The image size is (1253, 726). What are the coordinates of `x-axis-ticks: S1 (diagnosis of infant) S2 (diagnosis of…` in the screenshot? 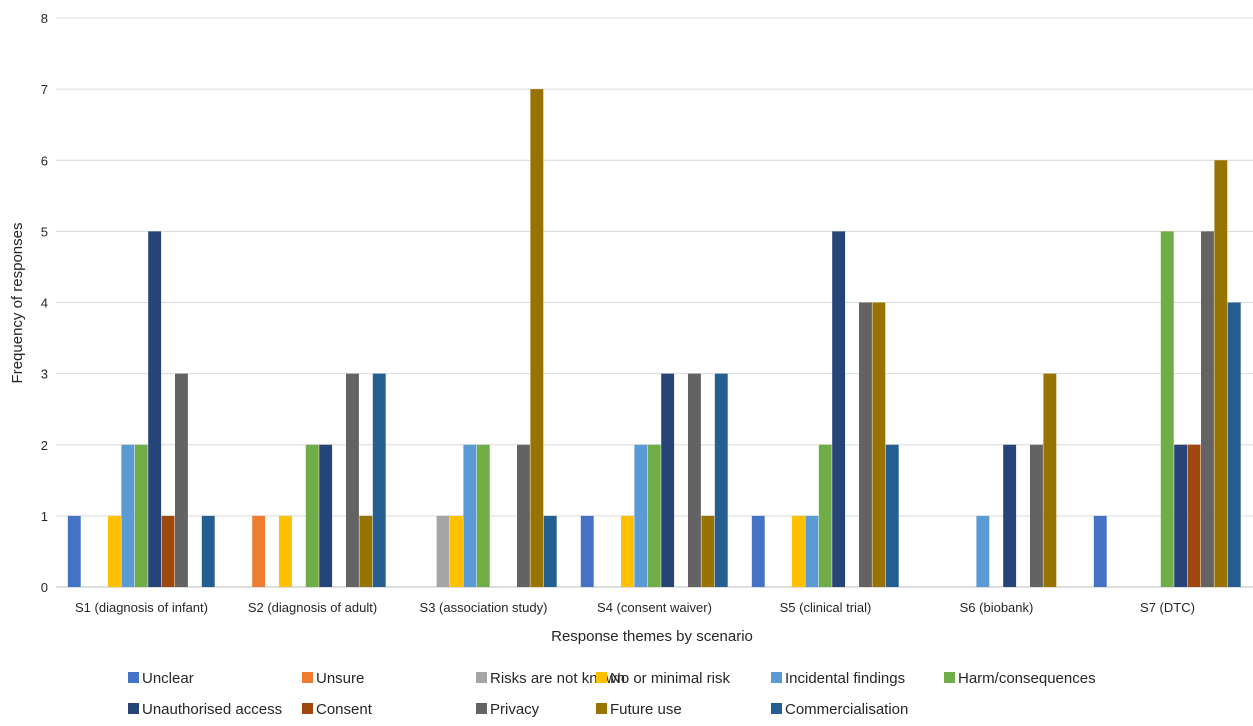 It's located at (635, 607).